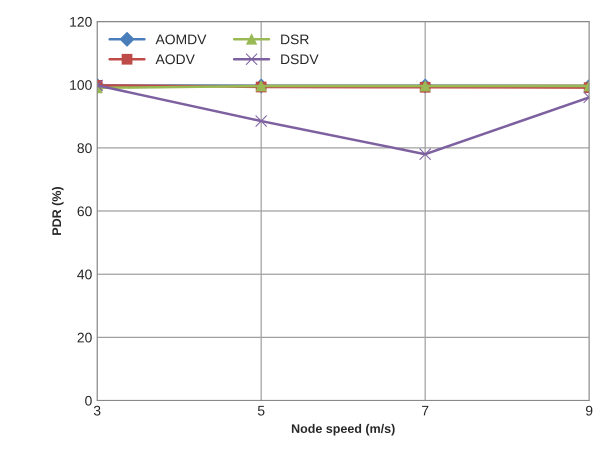  What do you see at coordinates (84, 148) in the screenshot?
I see `y-tick-label: 80` at bounding box center [84, 148].